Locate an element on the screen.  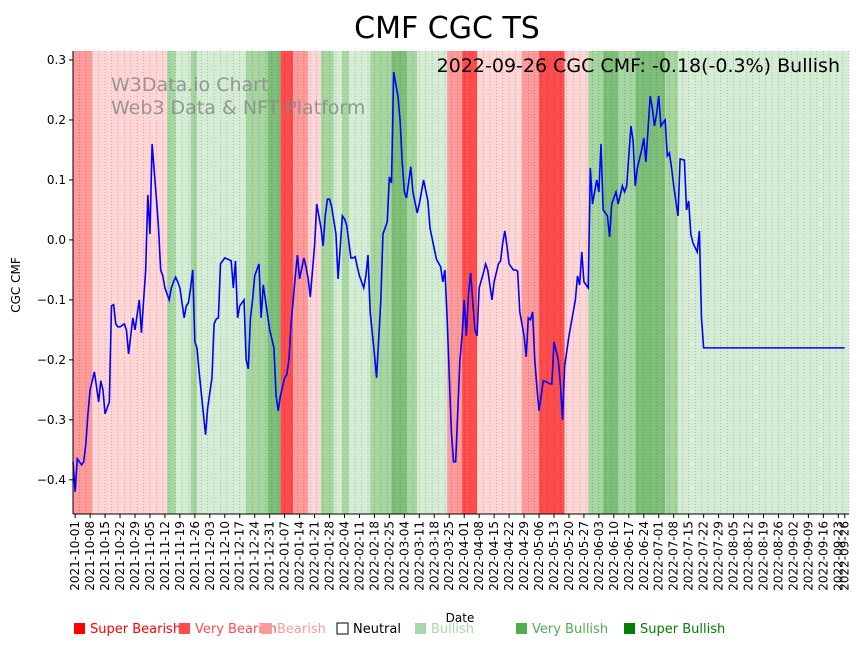
x-tick-label: 2022-01-21 is located at coordinates (315, 556).